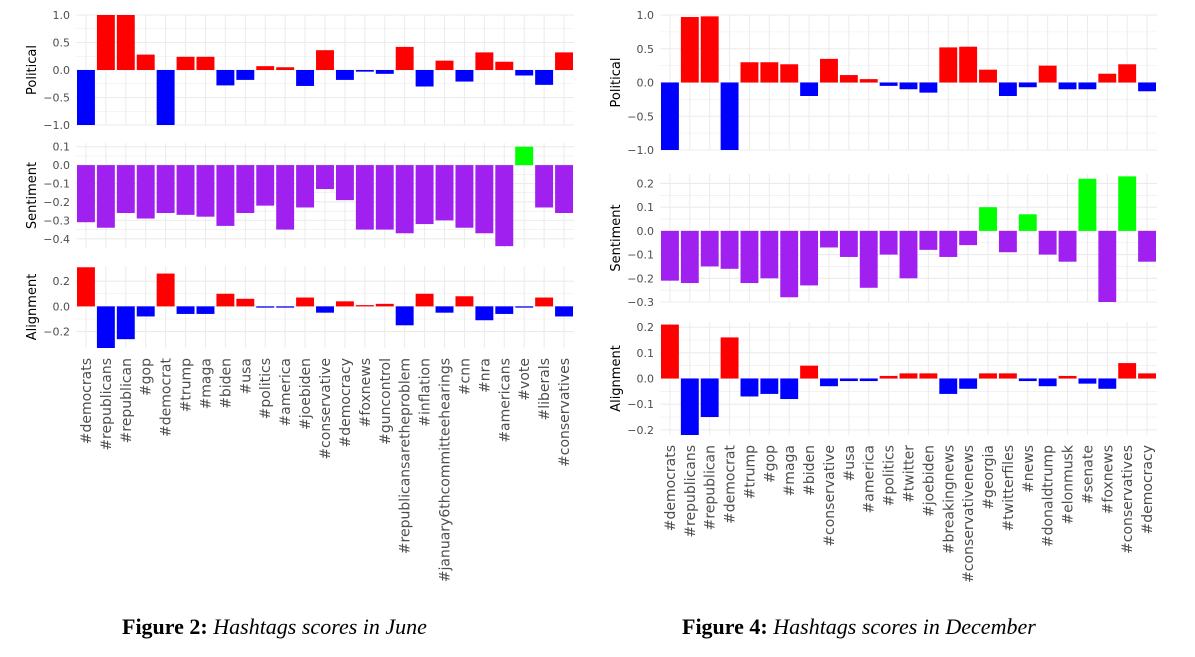  Describe the element at coordinates (326, 409) in the screenshot. I see `june-category-label: #conservative` at that location.